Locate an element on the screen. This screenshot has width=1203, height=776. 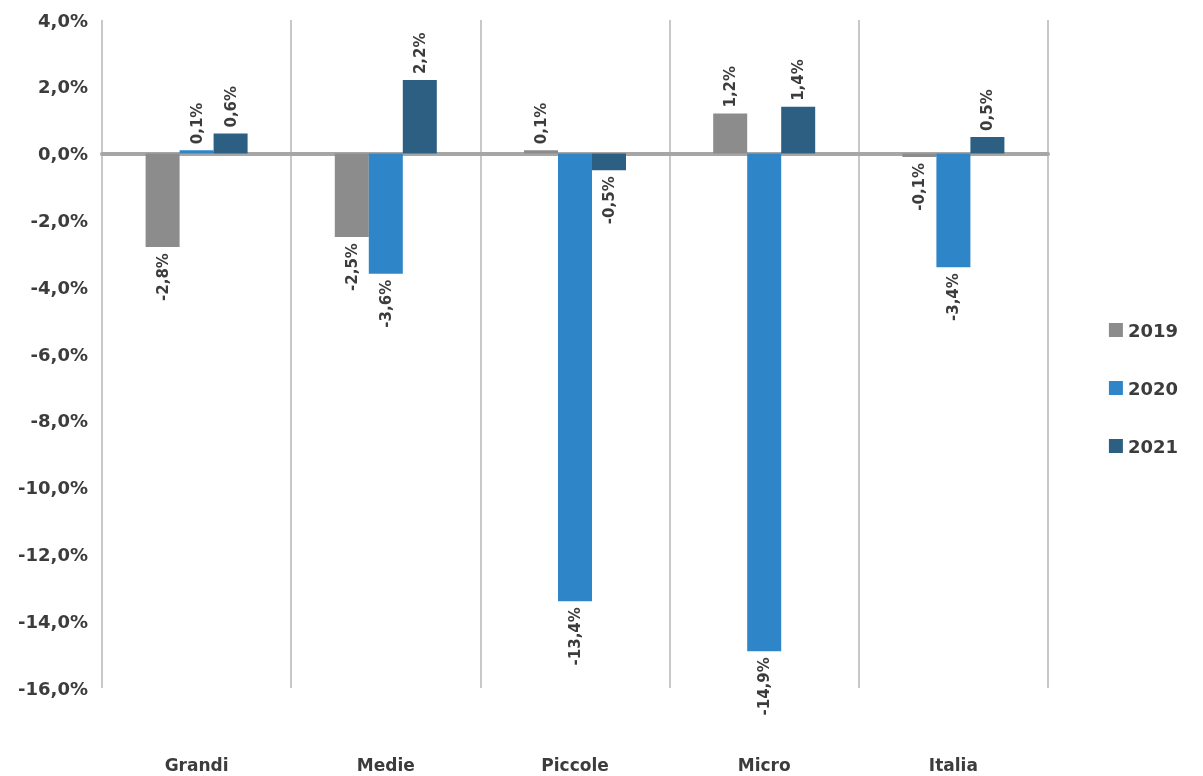
legend-label: 2020 is located at coordinates (1153, 388).